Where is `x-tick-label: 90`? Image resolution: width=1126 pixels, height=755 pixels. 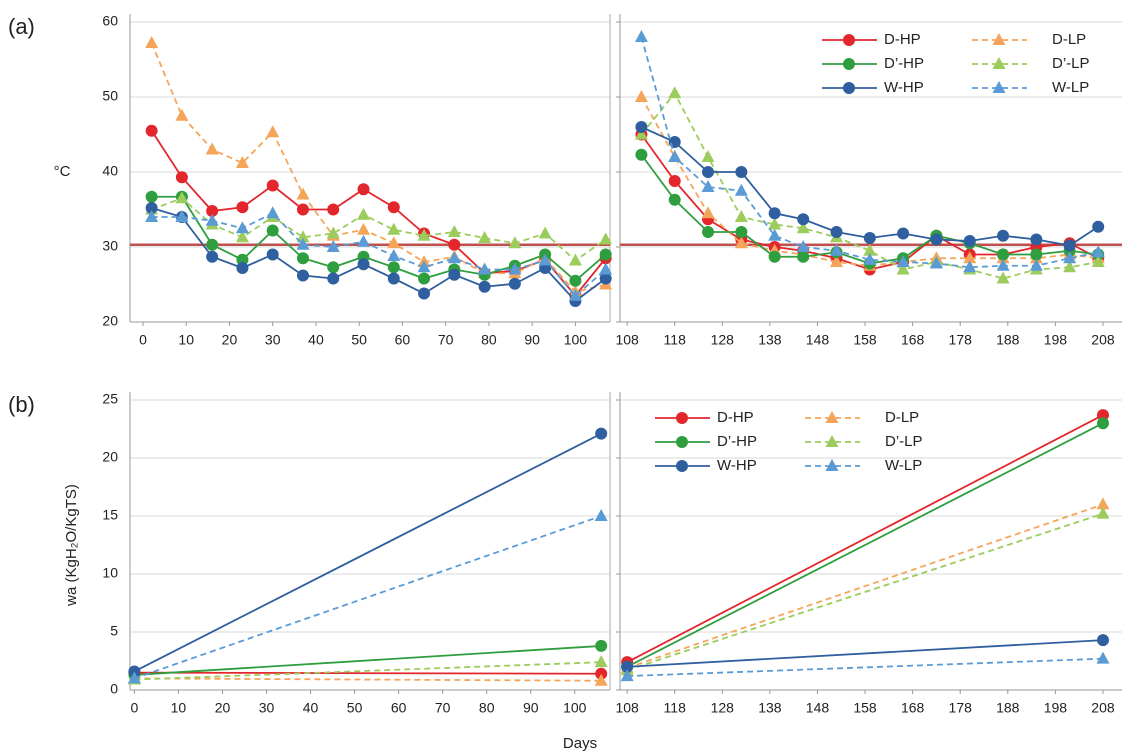 x-tick-label: 90 is located at coordinates (532, 340).